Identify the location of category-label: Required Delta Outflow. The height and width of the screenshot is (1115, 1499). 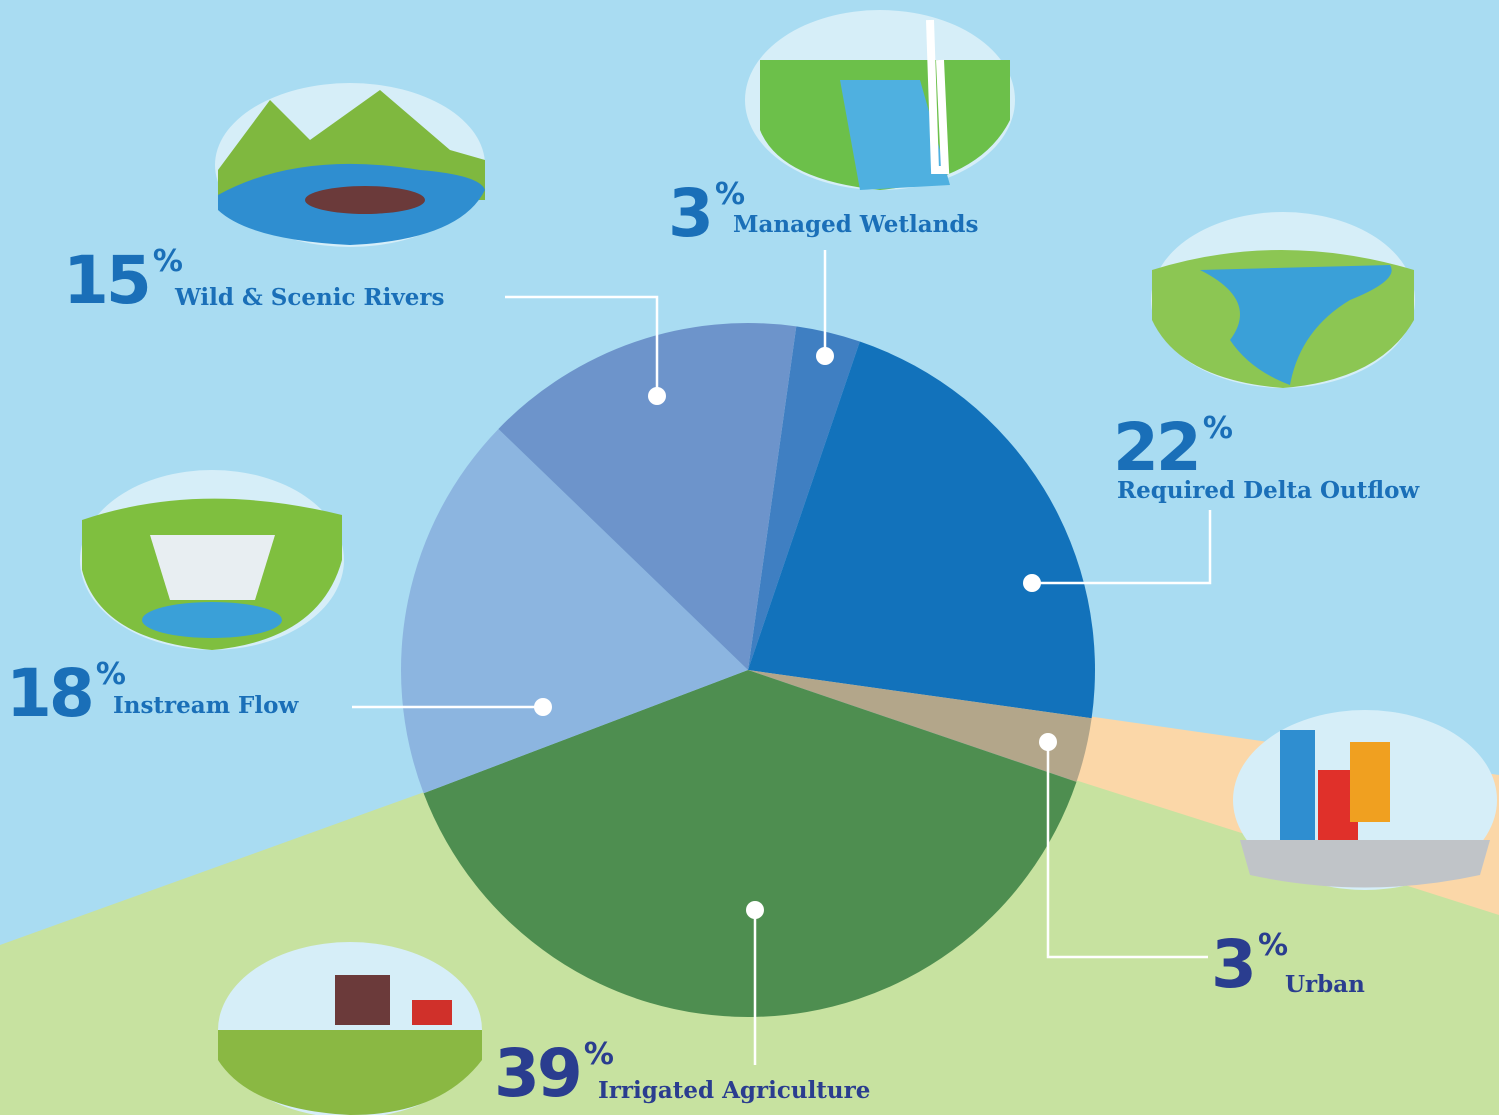
(1268, 490).